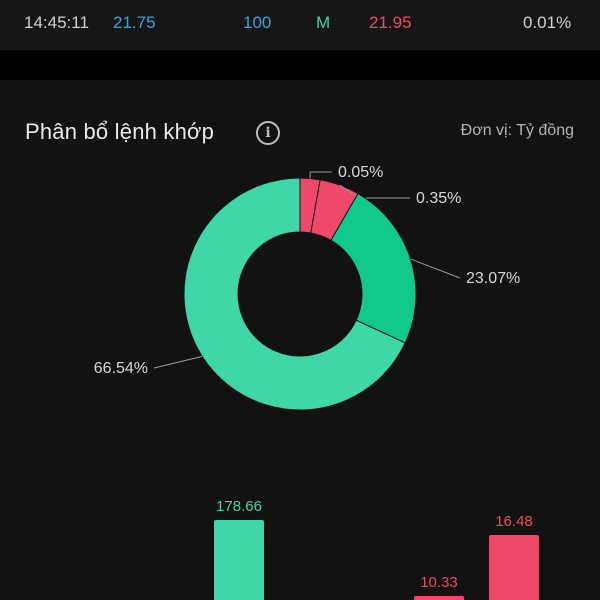  I want to click on bar-value-label: 10.33, so click(439, 582).